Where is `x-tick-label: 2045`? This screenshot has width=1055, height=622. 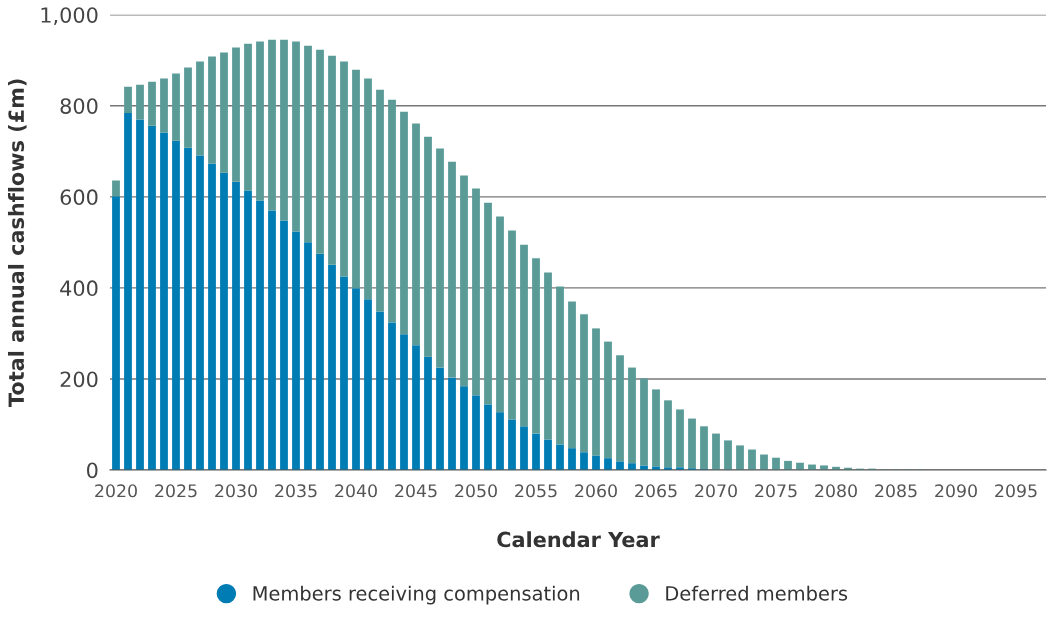
x-tick-label: 2045 is located at coordinates (416, 491).